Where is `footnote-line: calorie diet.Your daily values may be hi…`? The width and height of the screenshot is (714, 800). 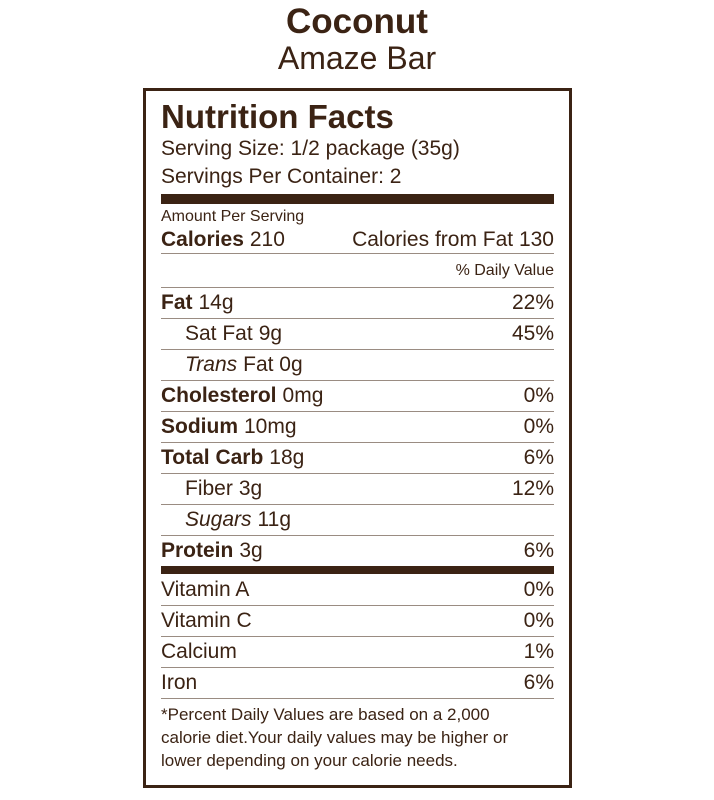
footnote-line: calorie diet.Your daily values may be hi… is located at coordinates (335, 737).